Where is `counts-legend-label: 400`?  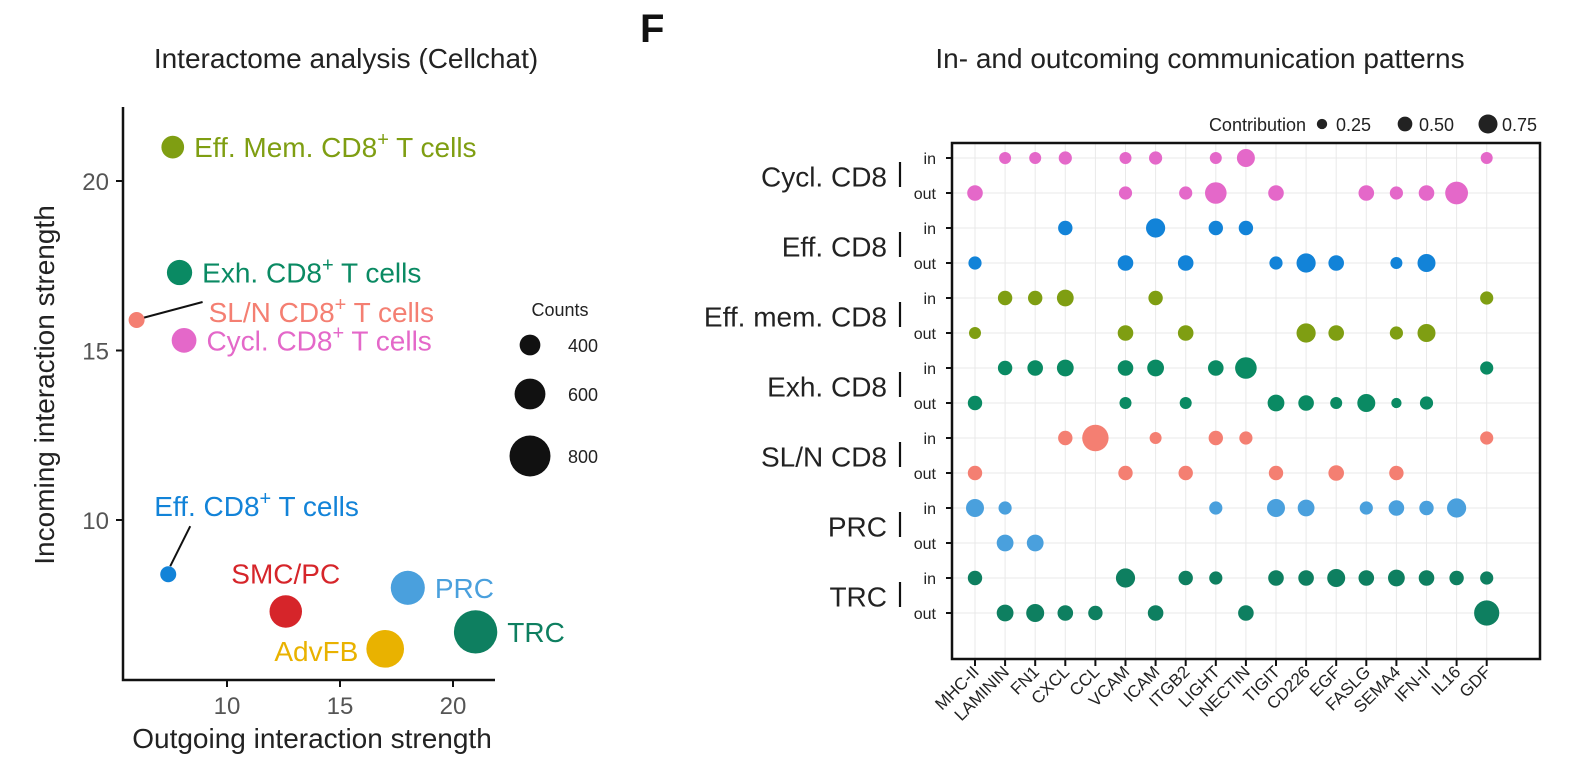
counts-legend-label: 400 is located at coordinates (583, 346).